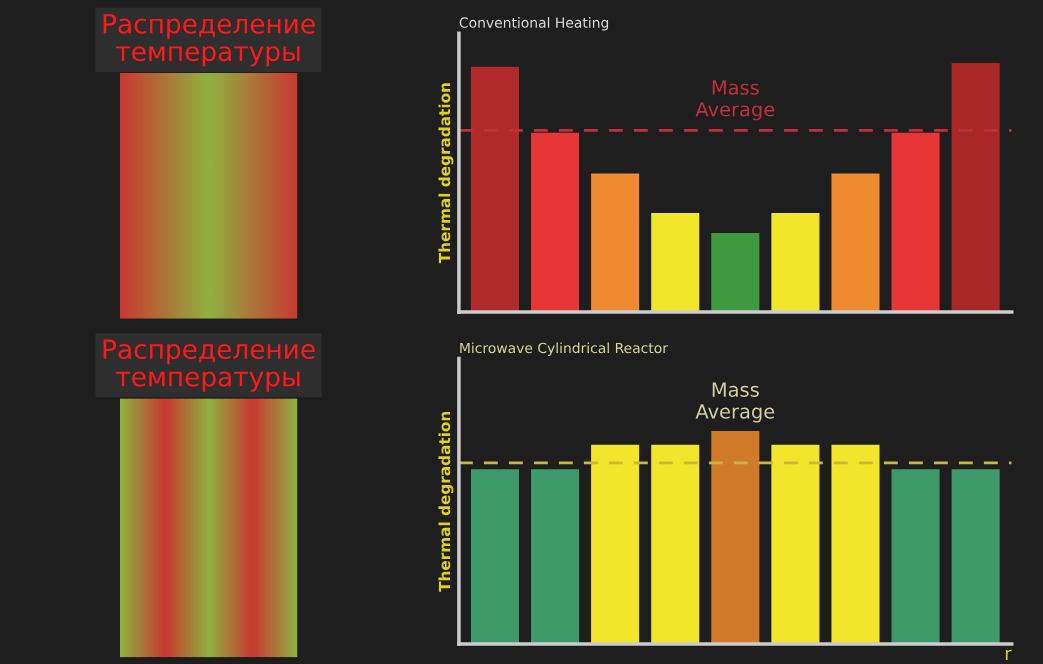 This screenshot has width=1043, height=664. I want to click on chart-title: Conventional Heating, so click(534, 24).